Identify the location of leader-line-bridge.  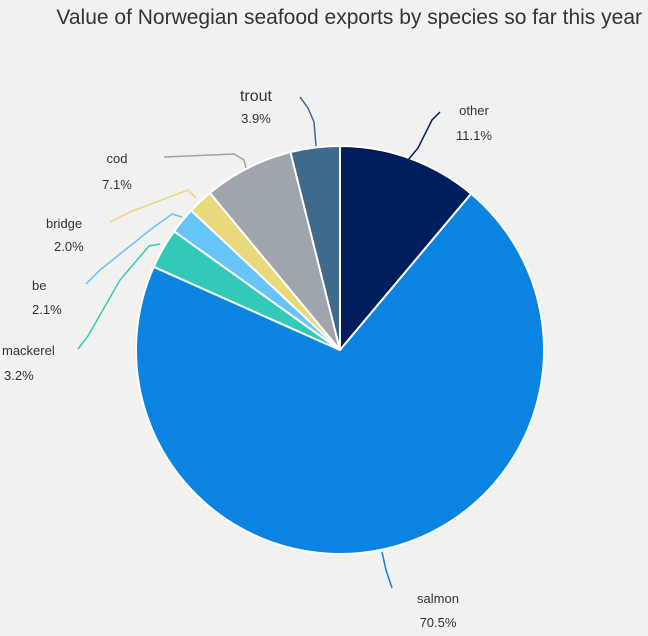
(153, 206).